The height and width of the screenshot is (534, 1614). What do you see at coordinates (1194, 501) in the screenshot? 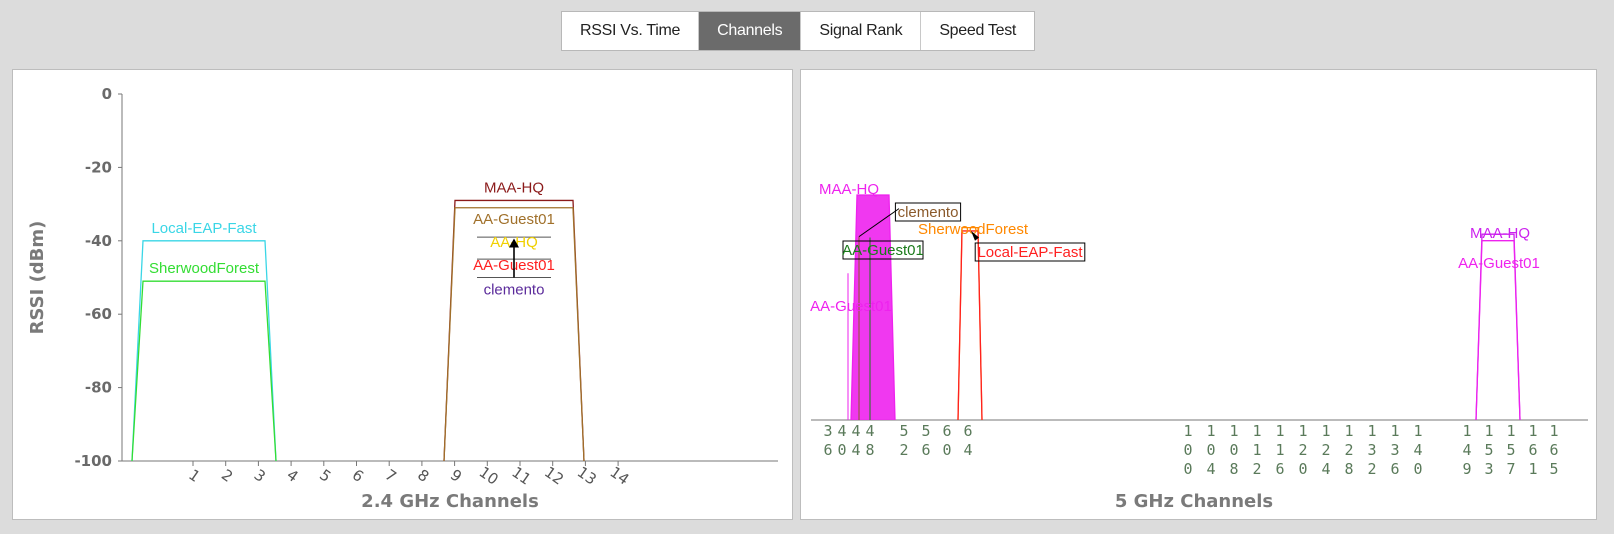
I see `x-axis-title: 5 GHz Channels` at bounding box center [1194, 501].